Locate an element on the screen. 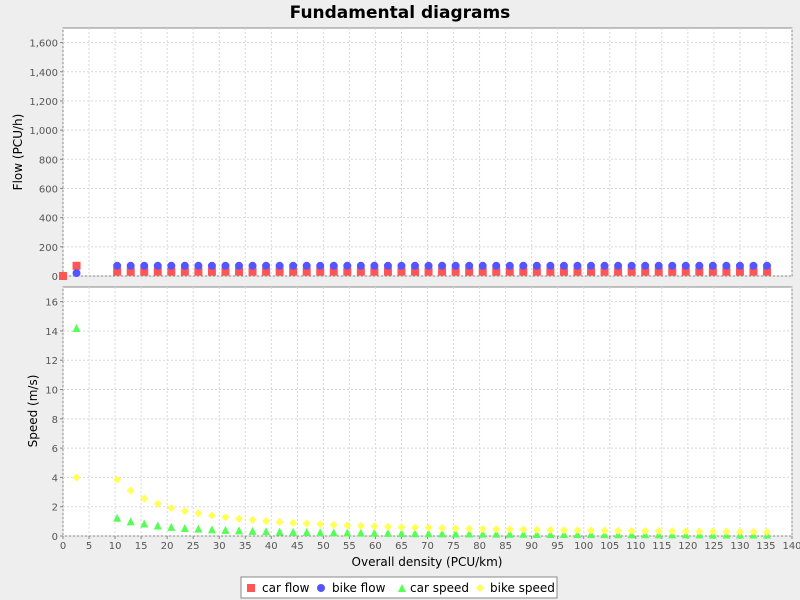 The height and width of the screenshot is (600, 800). speed-y-tick-label: 4 is located at coordinates (55, 478).